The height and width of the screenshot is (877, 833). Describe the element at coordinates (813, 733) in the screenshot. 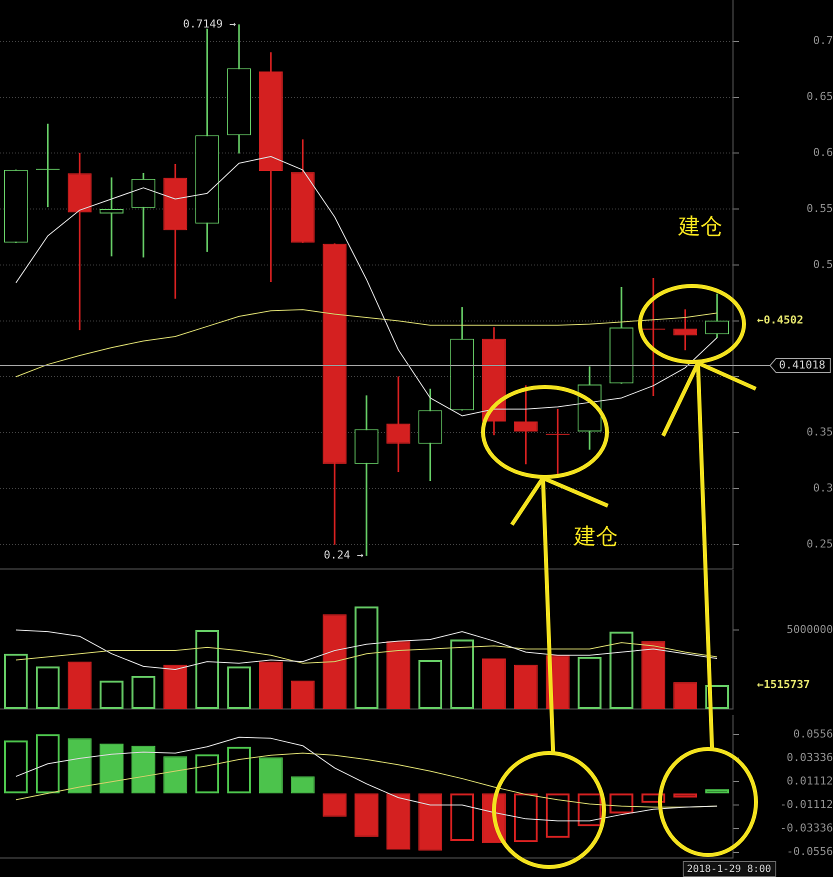

I see `y-tick-label: 0.0556` at that location.